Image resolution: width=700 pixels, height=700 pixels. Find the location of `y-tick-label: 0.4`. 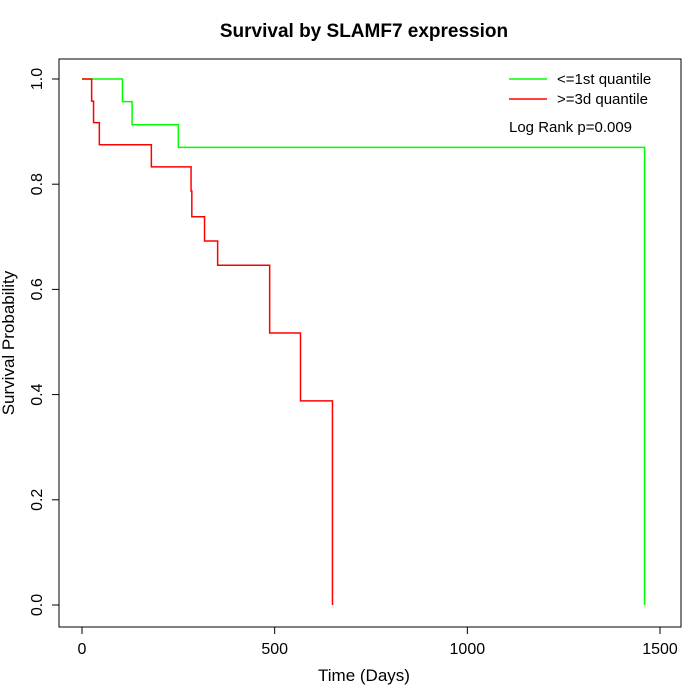

y-tick-label: 0.4 is located at coordinates (37, 394).